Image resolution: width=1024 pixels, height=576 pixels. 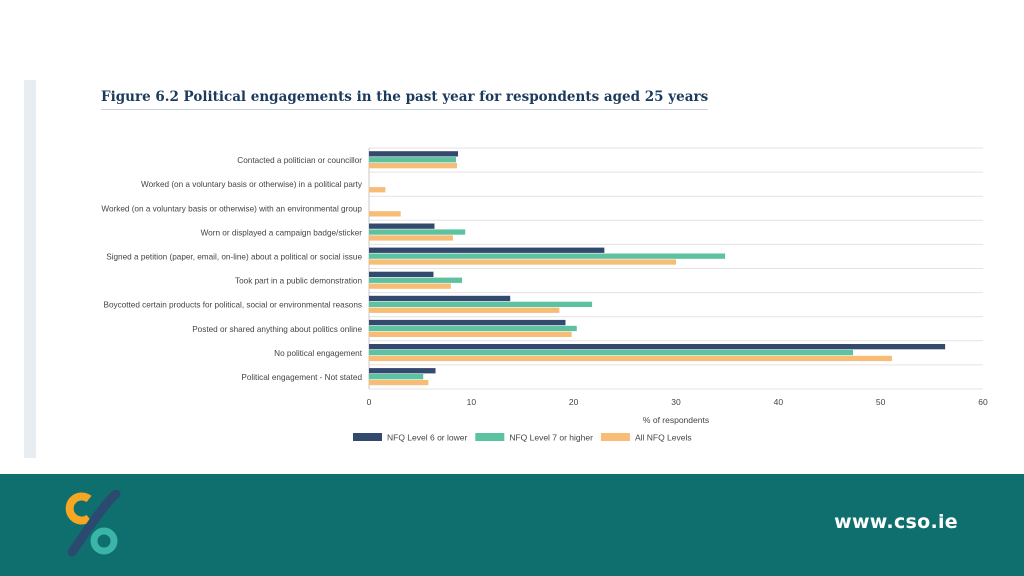 I want to click on legend-label: NFQ Level 6 or lower, so click(x=427, y=438).